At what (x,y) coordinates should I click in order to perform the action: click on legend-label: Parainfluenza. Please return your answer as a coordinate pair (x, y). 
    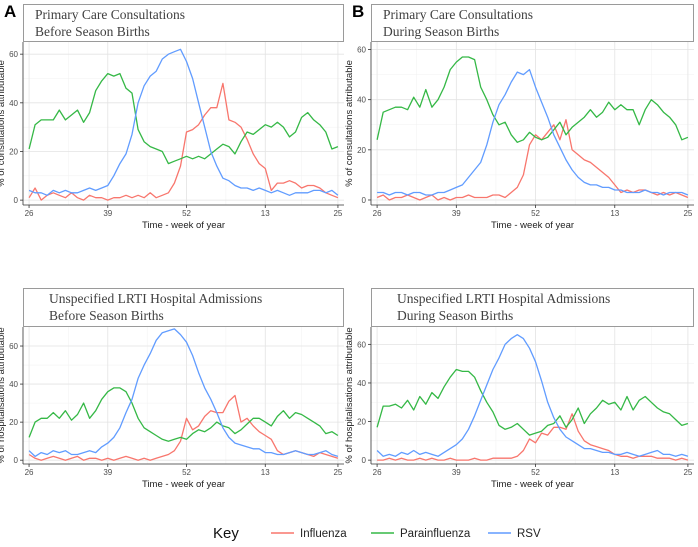
    Looking at the image, I should click on (435, 534).